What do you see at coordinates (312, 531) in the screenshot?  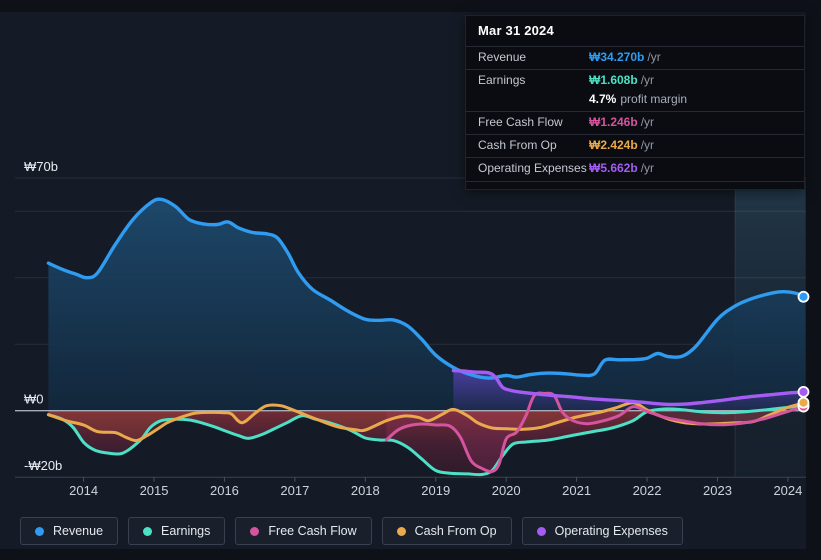 I see `legend-label-free-cash-flow: Free Cash Flow` at bounding box center [312, 531].